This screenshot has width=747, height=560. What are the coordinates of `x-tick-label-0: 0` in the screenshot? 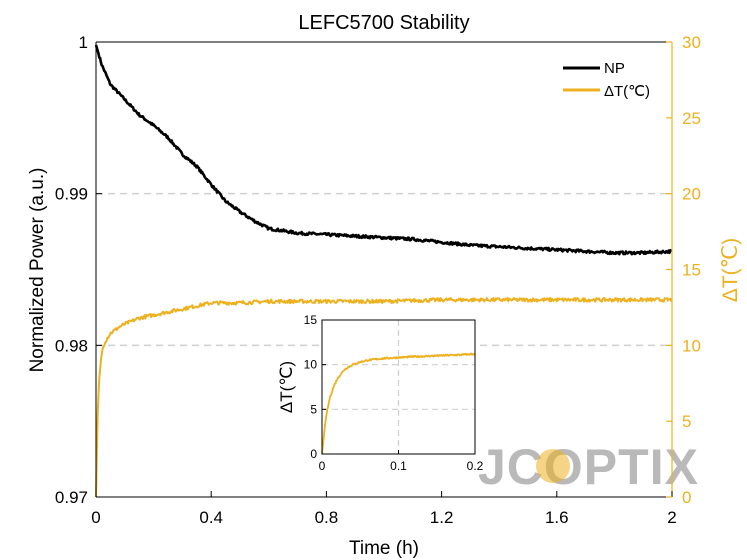 It's located at (95, 517).